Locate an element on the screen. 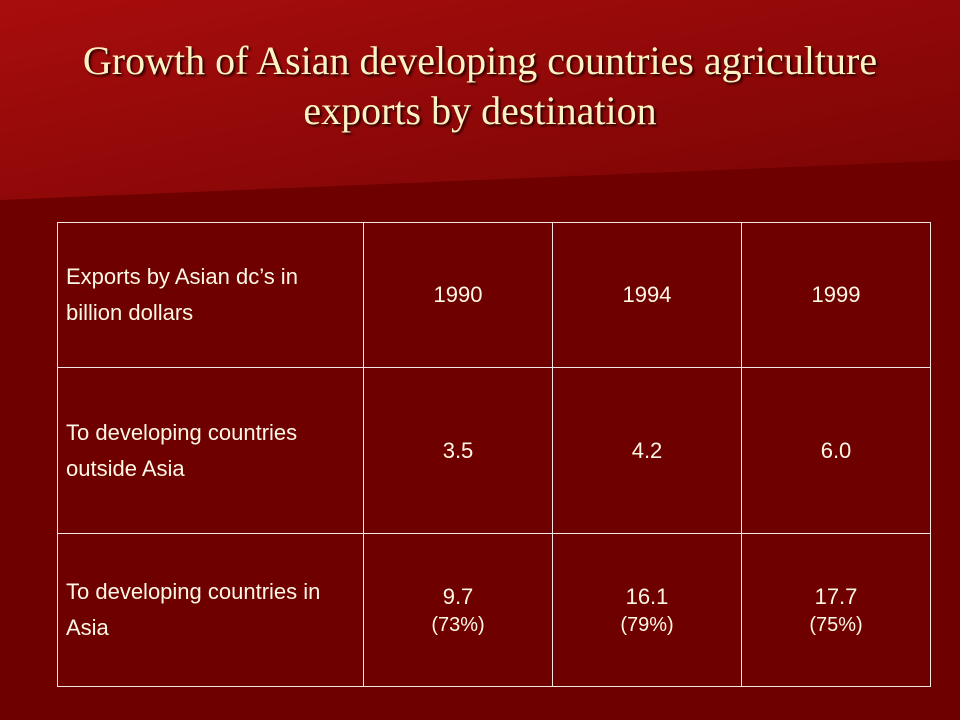 This screenshot has width=960, height=720. value-cell: 16.1 (79%) is located at coordinates (647, 610).